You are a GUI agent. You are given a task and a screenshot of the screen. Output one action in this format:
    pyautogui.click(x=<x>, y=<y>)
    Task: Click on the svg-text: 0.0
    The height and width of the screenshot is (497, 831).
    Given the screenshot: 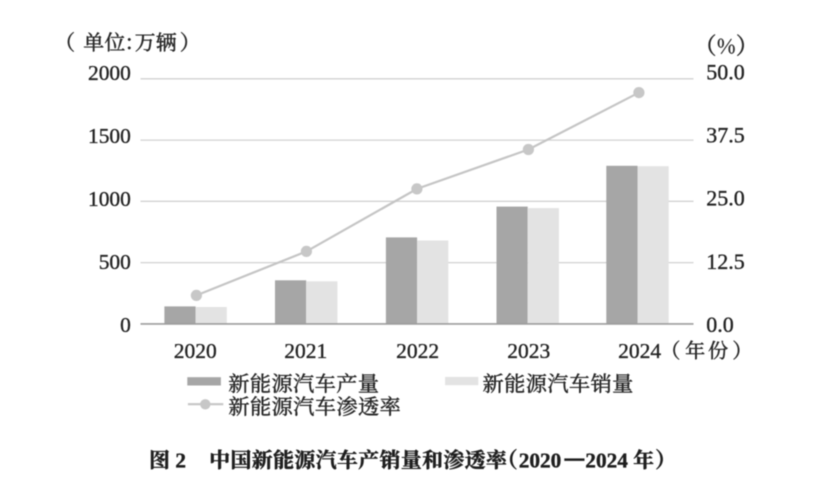 What is the action you would take?
    pyautogui.click(x=720, y=324)
    